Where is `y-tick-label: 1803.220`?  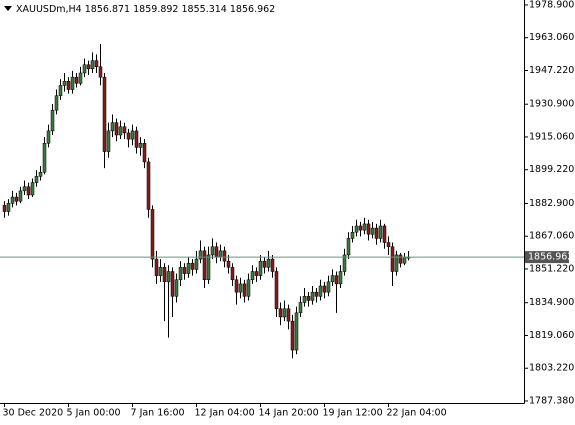
y-tick-label: 1803.220 is located at coordinates (551, 368).